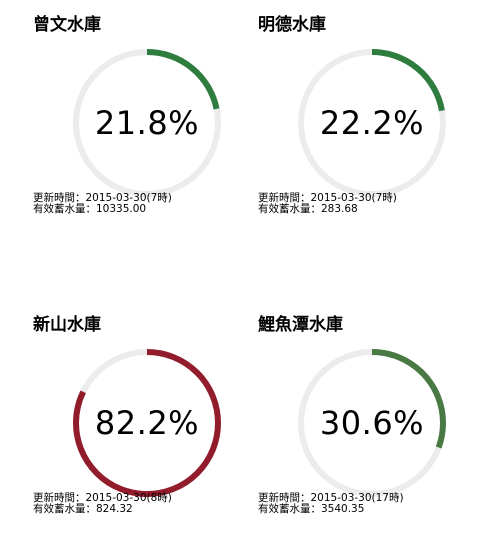 The height and width of the screenshot is (557, 485). What do you see at coordinates (128, 498) in the screenshot?
I see `updated-value: 2015-03-30(8時)` at bounding box center [128, 498].